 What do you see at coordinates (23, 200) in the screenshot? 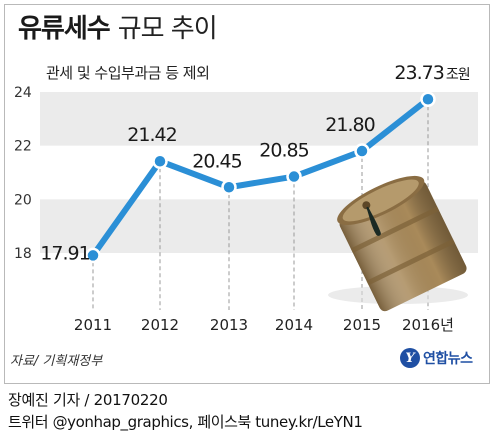
I see `y-tick-label: 20` at bounding box center [23, 200].